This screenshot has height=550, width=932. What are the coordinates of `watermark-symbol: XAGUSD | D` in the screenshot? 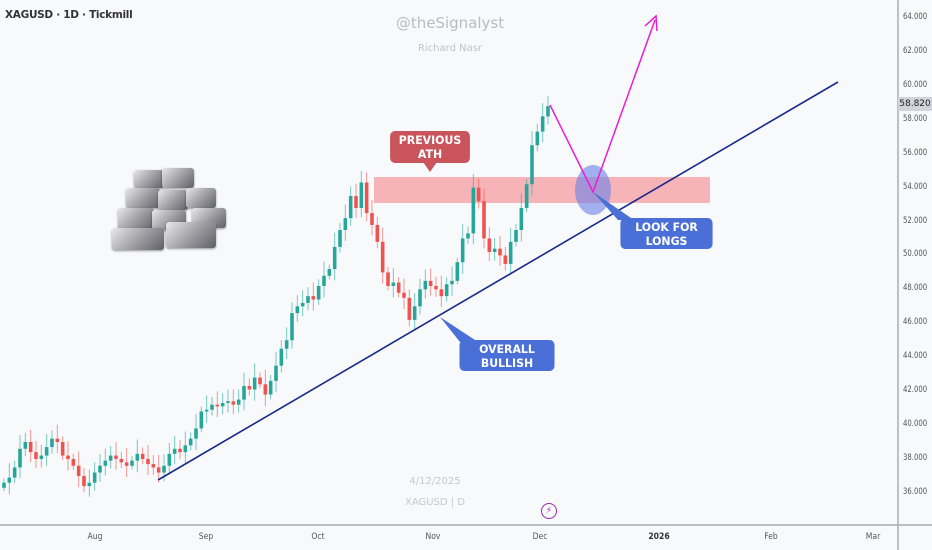 It's located at (435, 502).